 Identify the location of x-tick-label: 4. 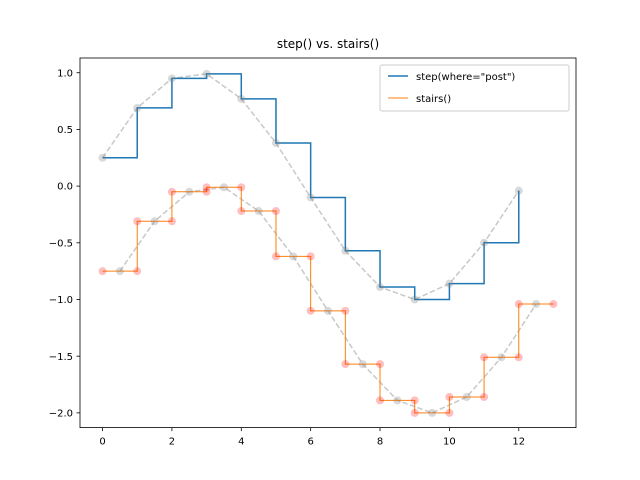
(241, 442).